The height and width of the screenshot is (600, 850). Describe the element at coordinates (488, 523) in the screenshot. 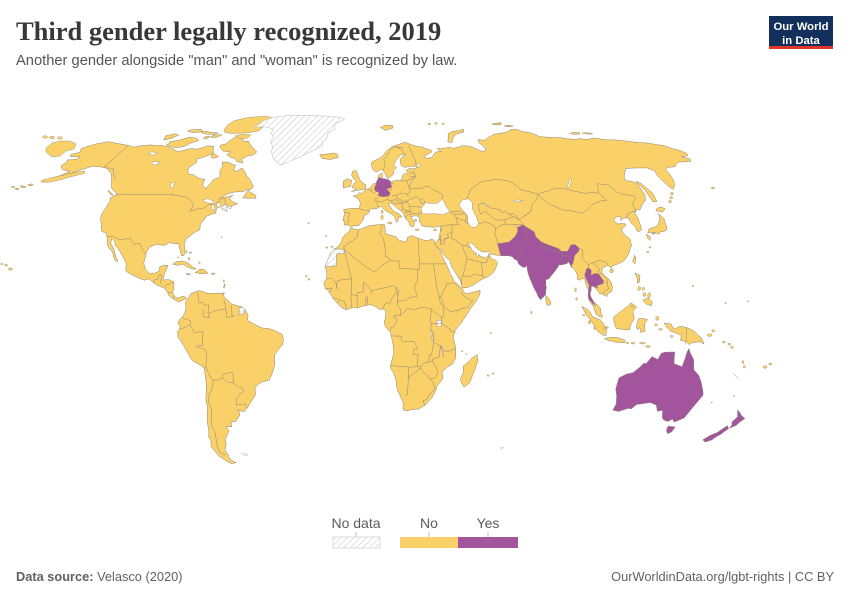

I see `svg-text: Yes` at that location.